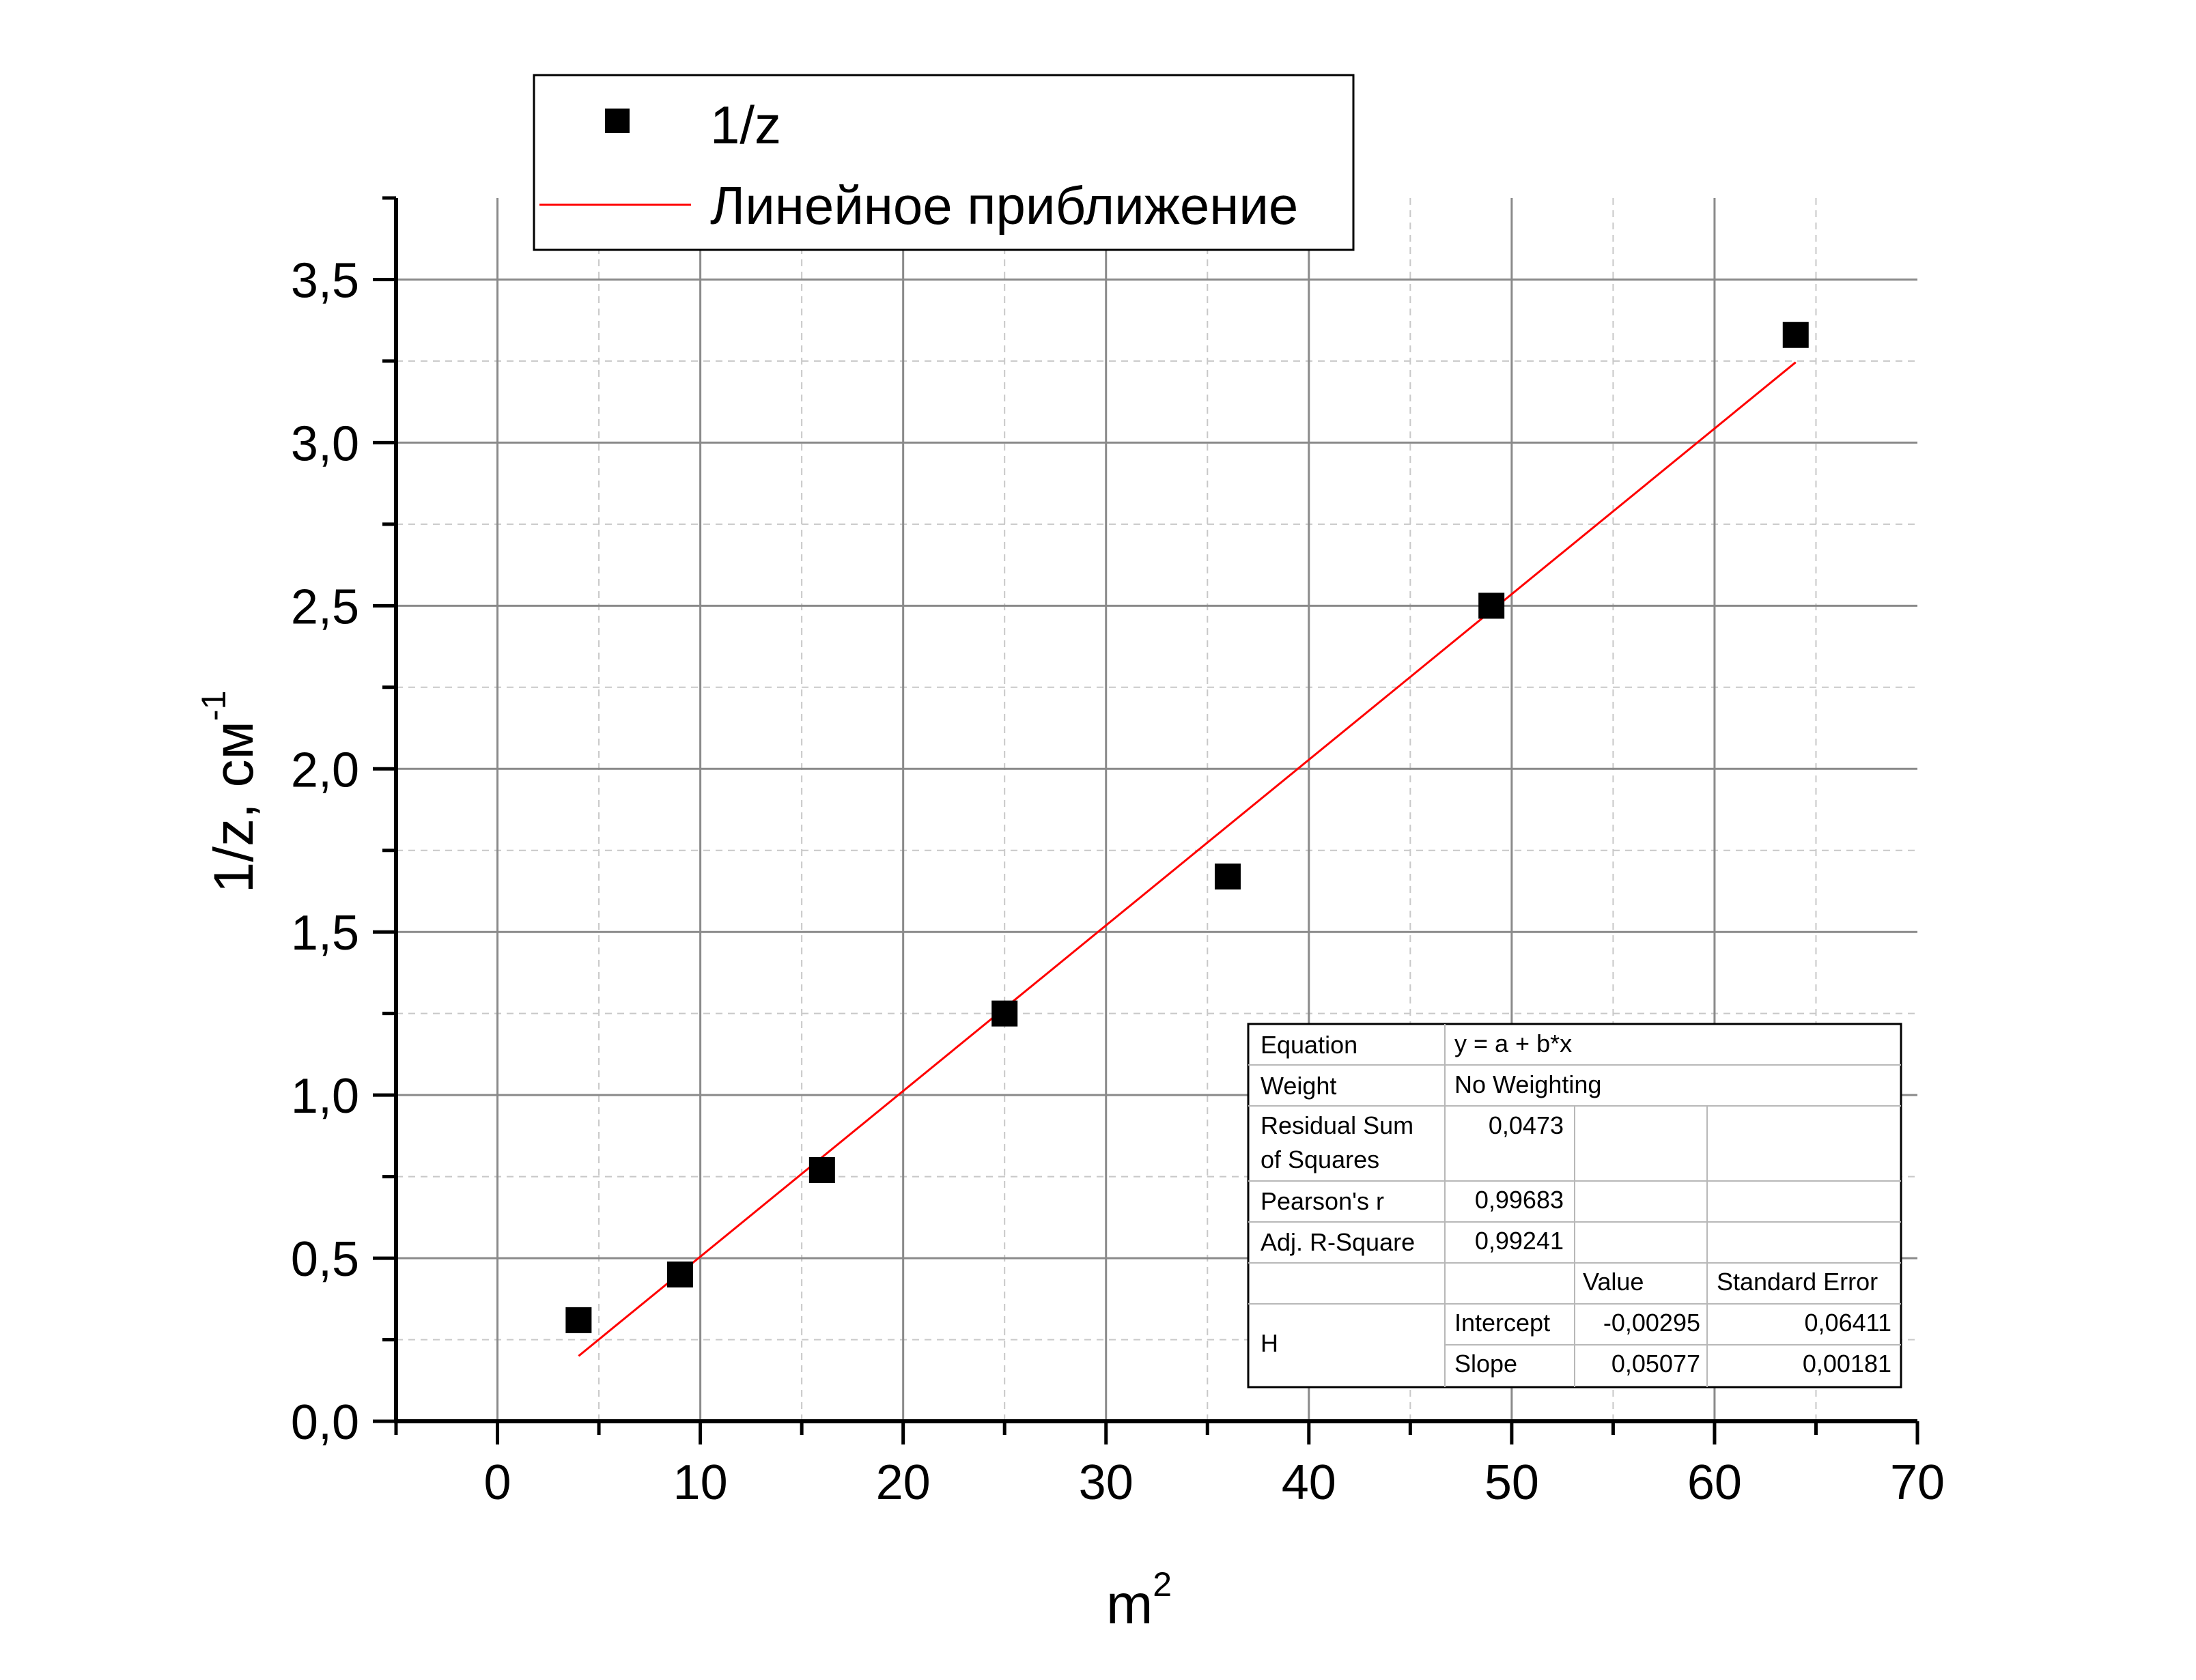 The image size is (2196, 1680). Describe the element at coordinates (700, 1482) in the screenshot. I see `x-tick-label: 10` at that location.